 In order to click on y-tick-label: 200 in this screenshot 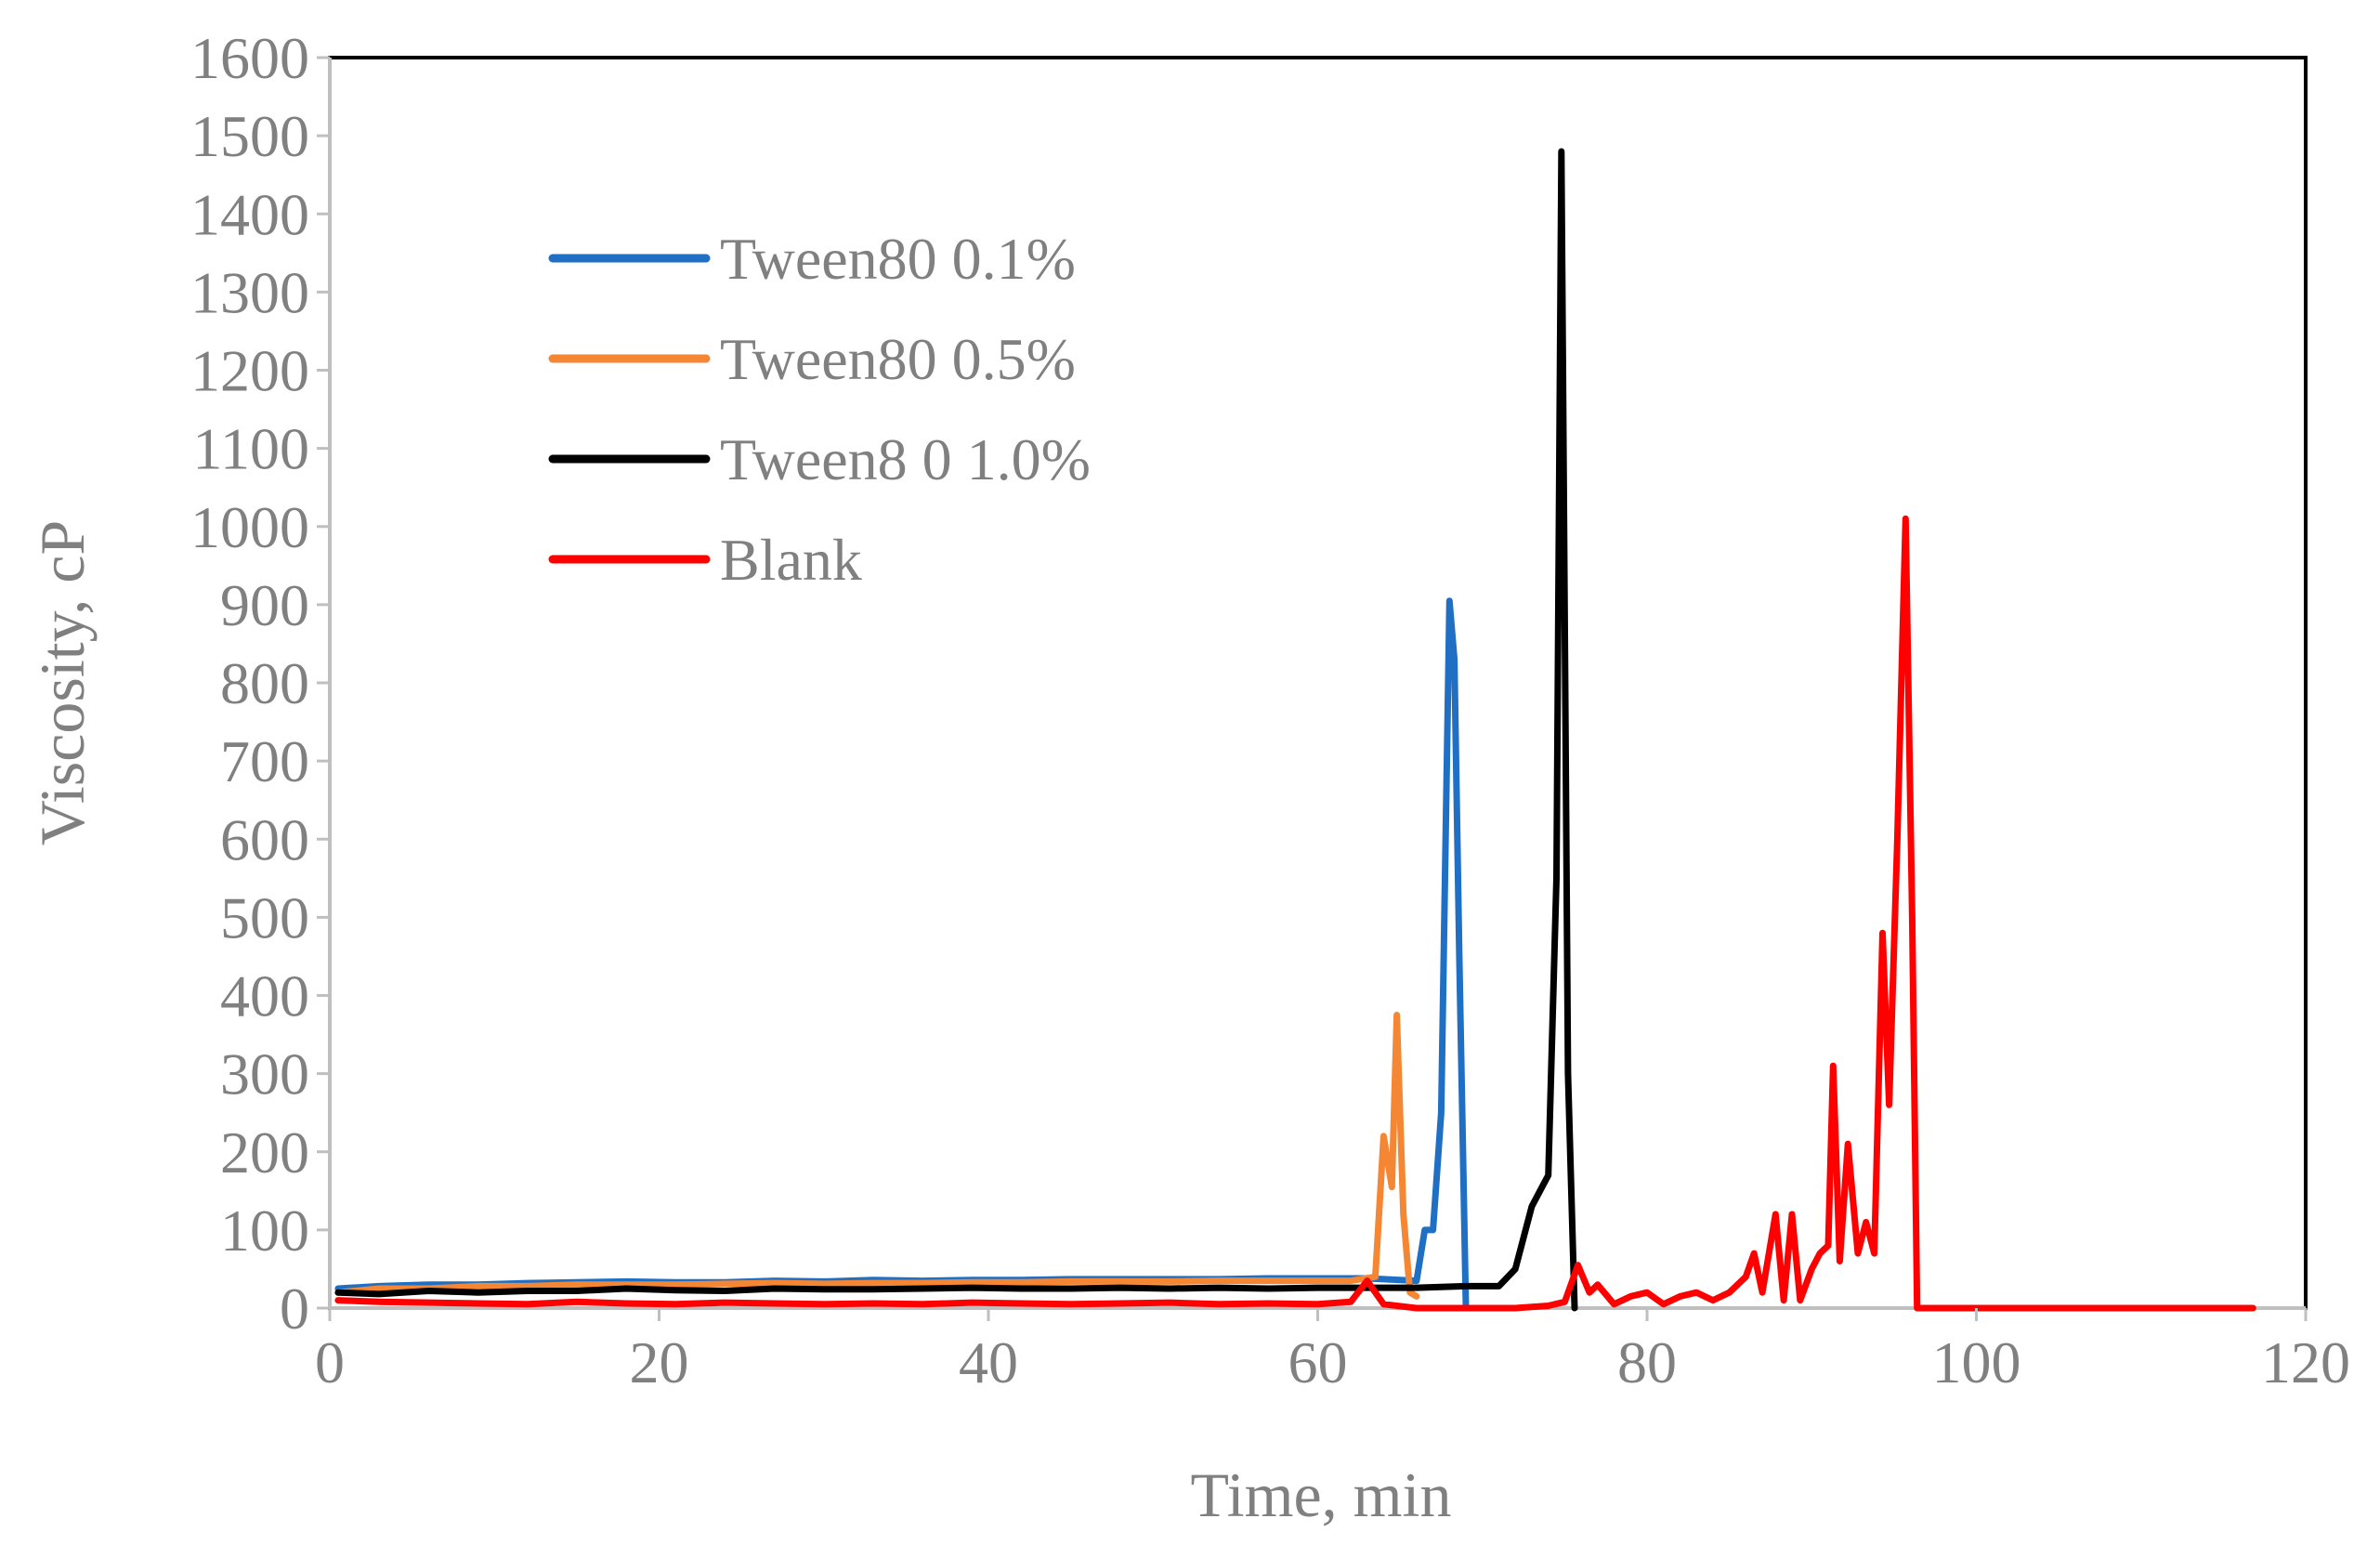, I will do `click(264, 1152)`.